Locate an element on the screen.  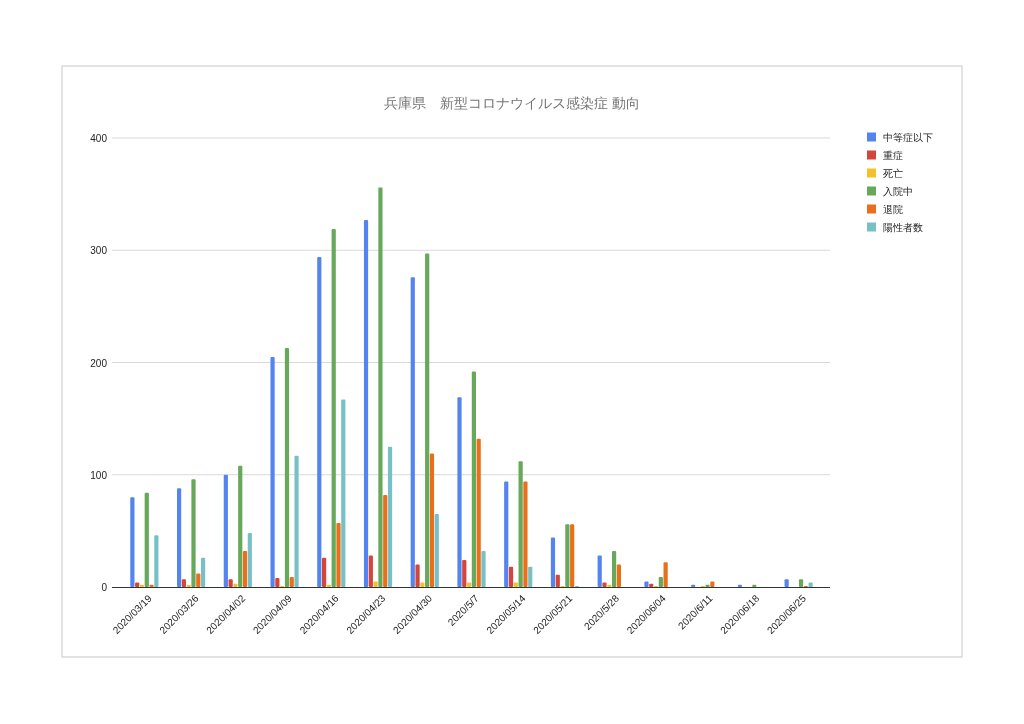
legend-label: 退院 is located at coordinates (893, 209).